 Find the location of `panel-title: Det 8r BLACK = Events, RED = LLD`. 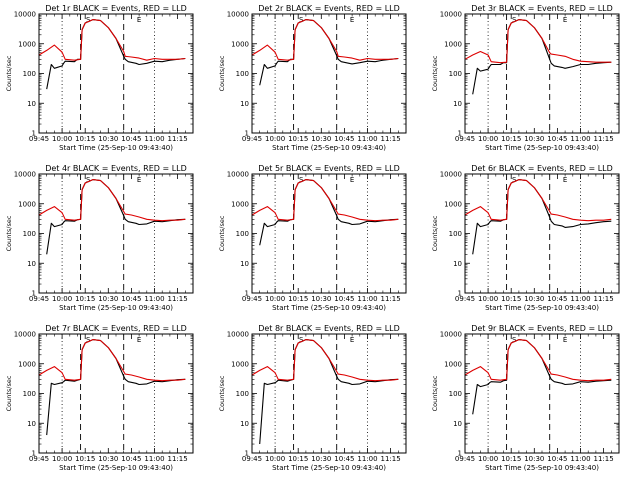

panel-title: Det 8r BLACK = Events, RED = LLD is located at coordinates (329, 328).